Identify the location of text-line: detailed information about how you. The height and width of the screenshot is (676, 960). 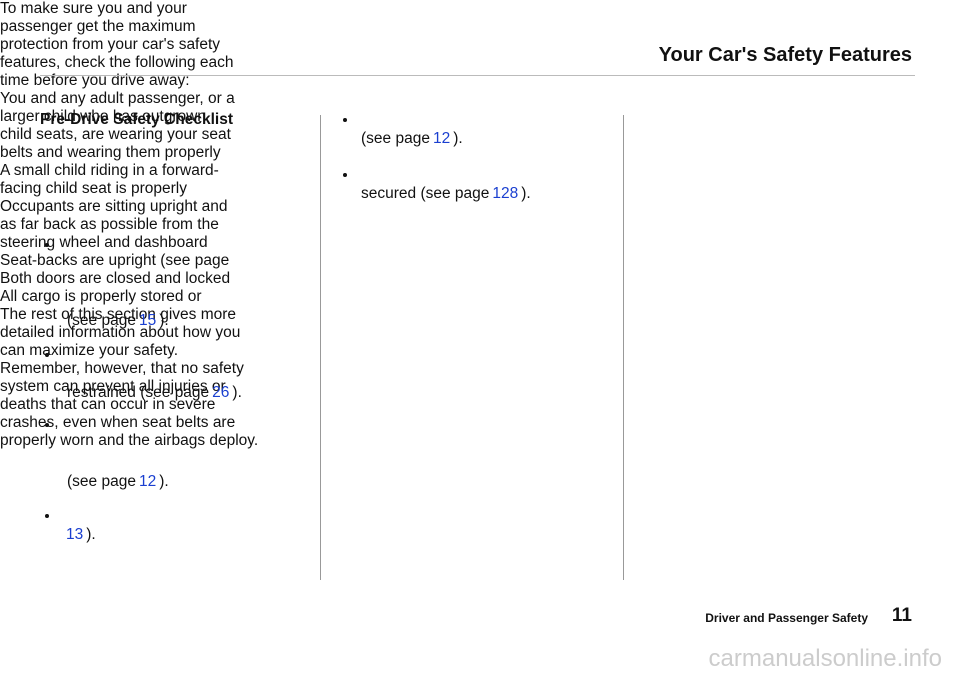
(120, 332).